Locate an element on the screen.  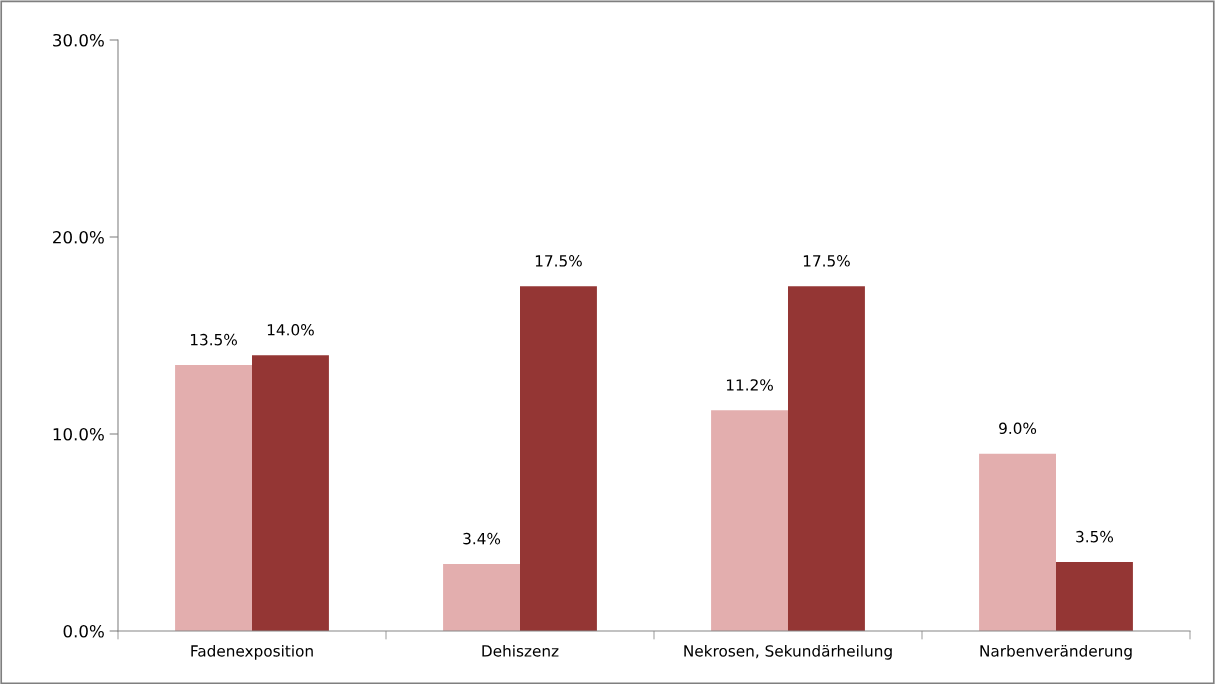
data-label: 11.2% is located at coordinates (749, 385).